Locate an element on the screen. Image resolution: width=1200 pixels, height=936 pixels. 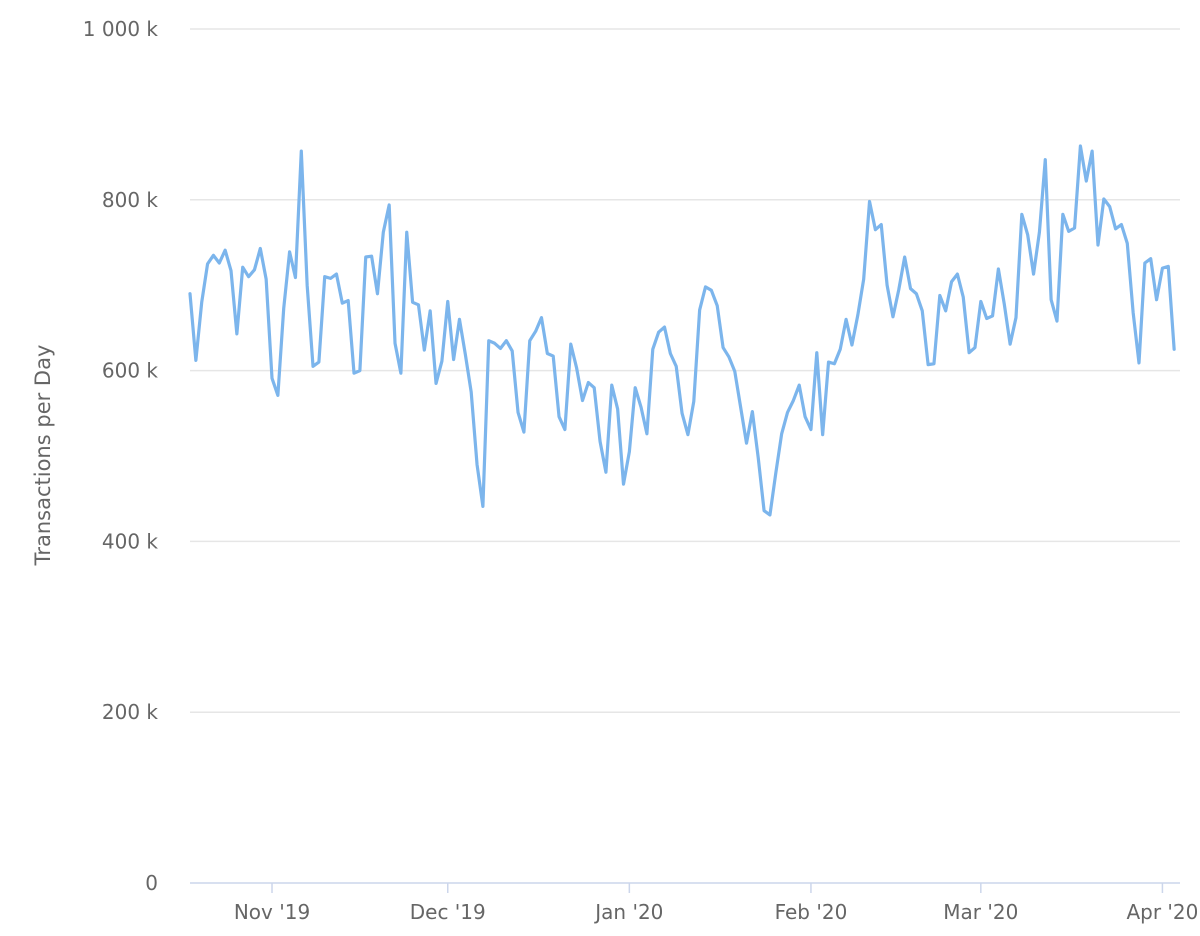
x-tick-label: Mar '20 is located at coordinates (980, 912).